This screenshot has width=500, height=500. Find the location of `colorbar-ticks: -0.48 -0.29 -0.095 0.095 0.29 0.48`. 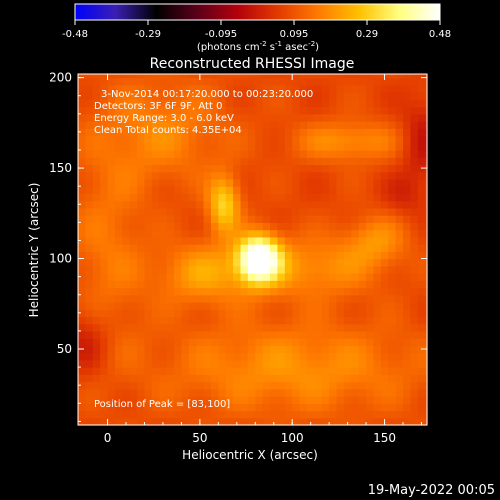

colorbar-ticks: -0.48 -0.29 -0.095 0.095 0.29 0.48 is located at coordinates (256, 30).